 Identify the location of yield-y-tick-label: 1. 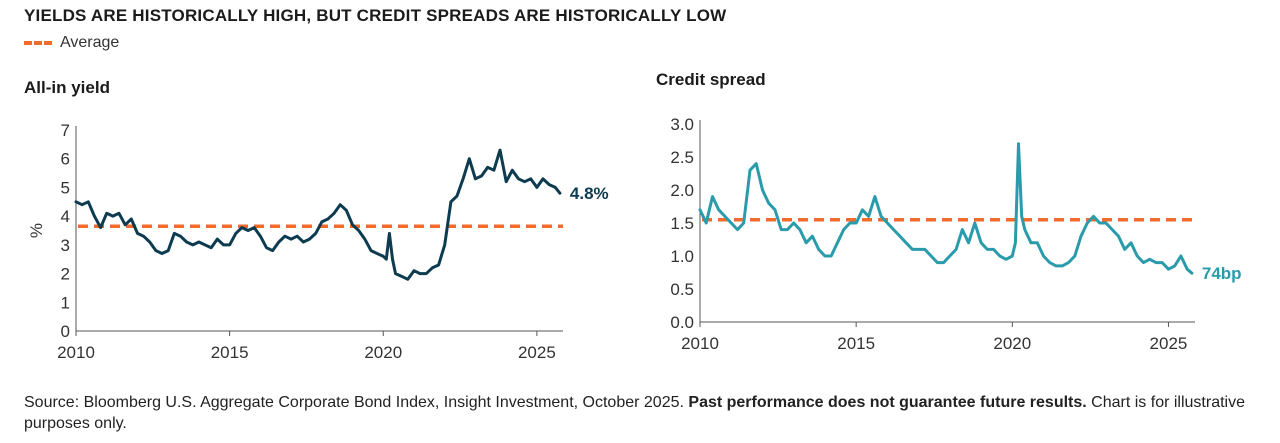
(65, 302).